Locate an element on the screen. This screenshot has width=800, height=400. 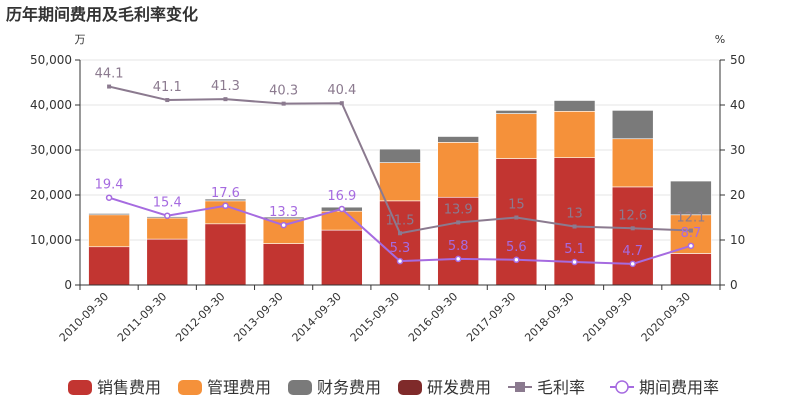
data-label: 12.6 is located at coordinates (632, 215).